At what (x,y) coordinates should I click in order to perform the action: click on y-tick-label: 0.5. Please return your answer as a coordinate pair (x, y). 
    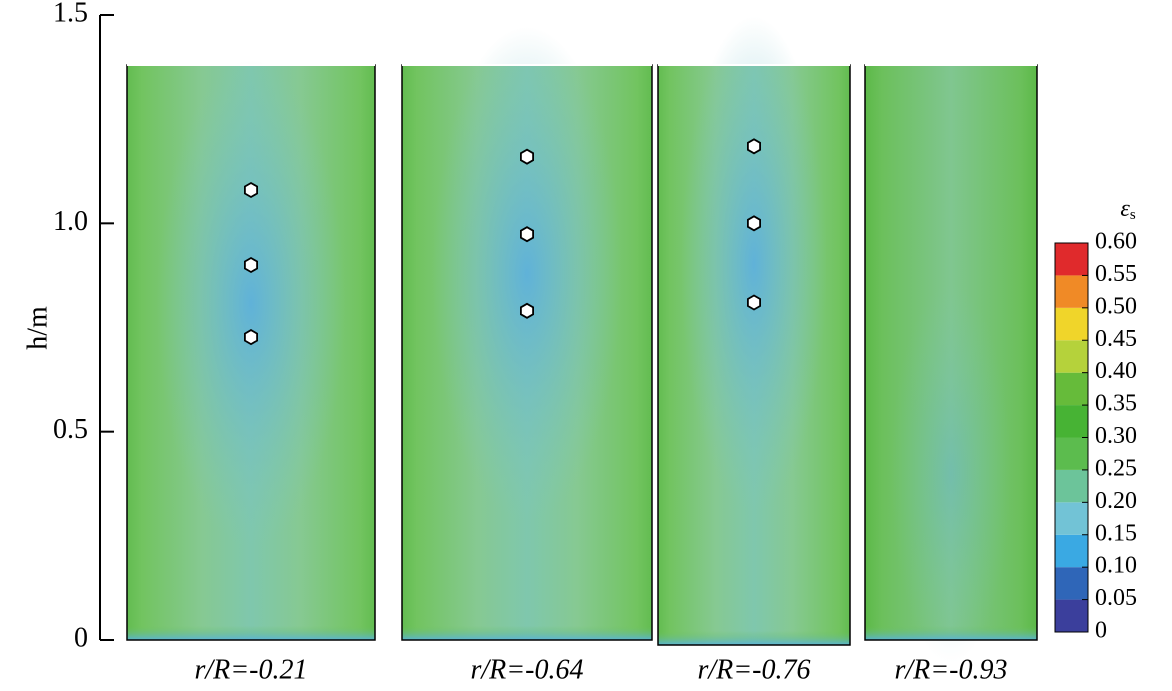
    Looking at the image, I should click on (70, 429).